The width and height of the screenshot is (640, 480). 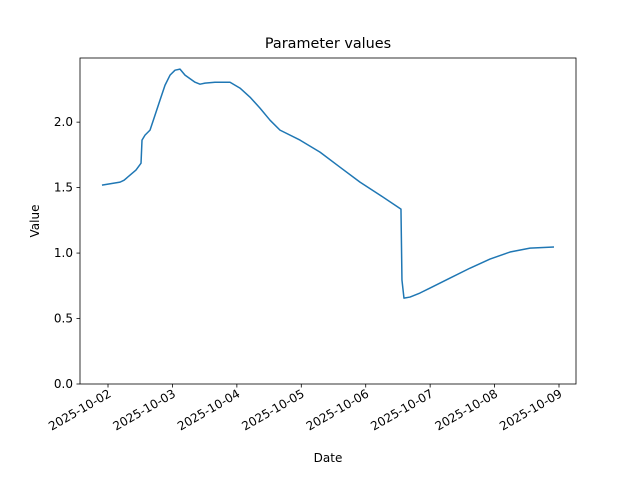 What do you see at coordinates (328, 44) in the screenshot?
I see `chart-title: Parameter values` at bounding box center [328, 44].